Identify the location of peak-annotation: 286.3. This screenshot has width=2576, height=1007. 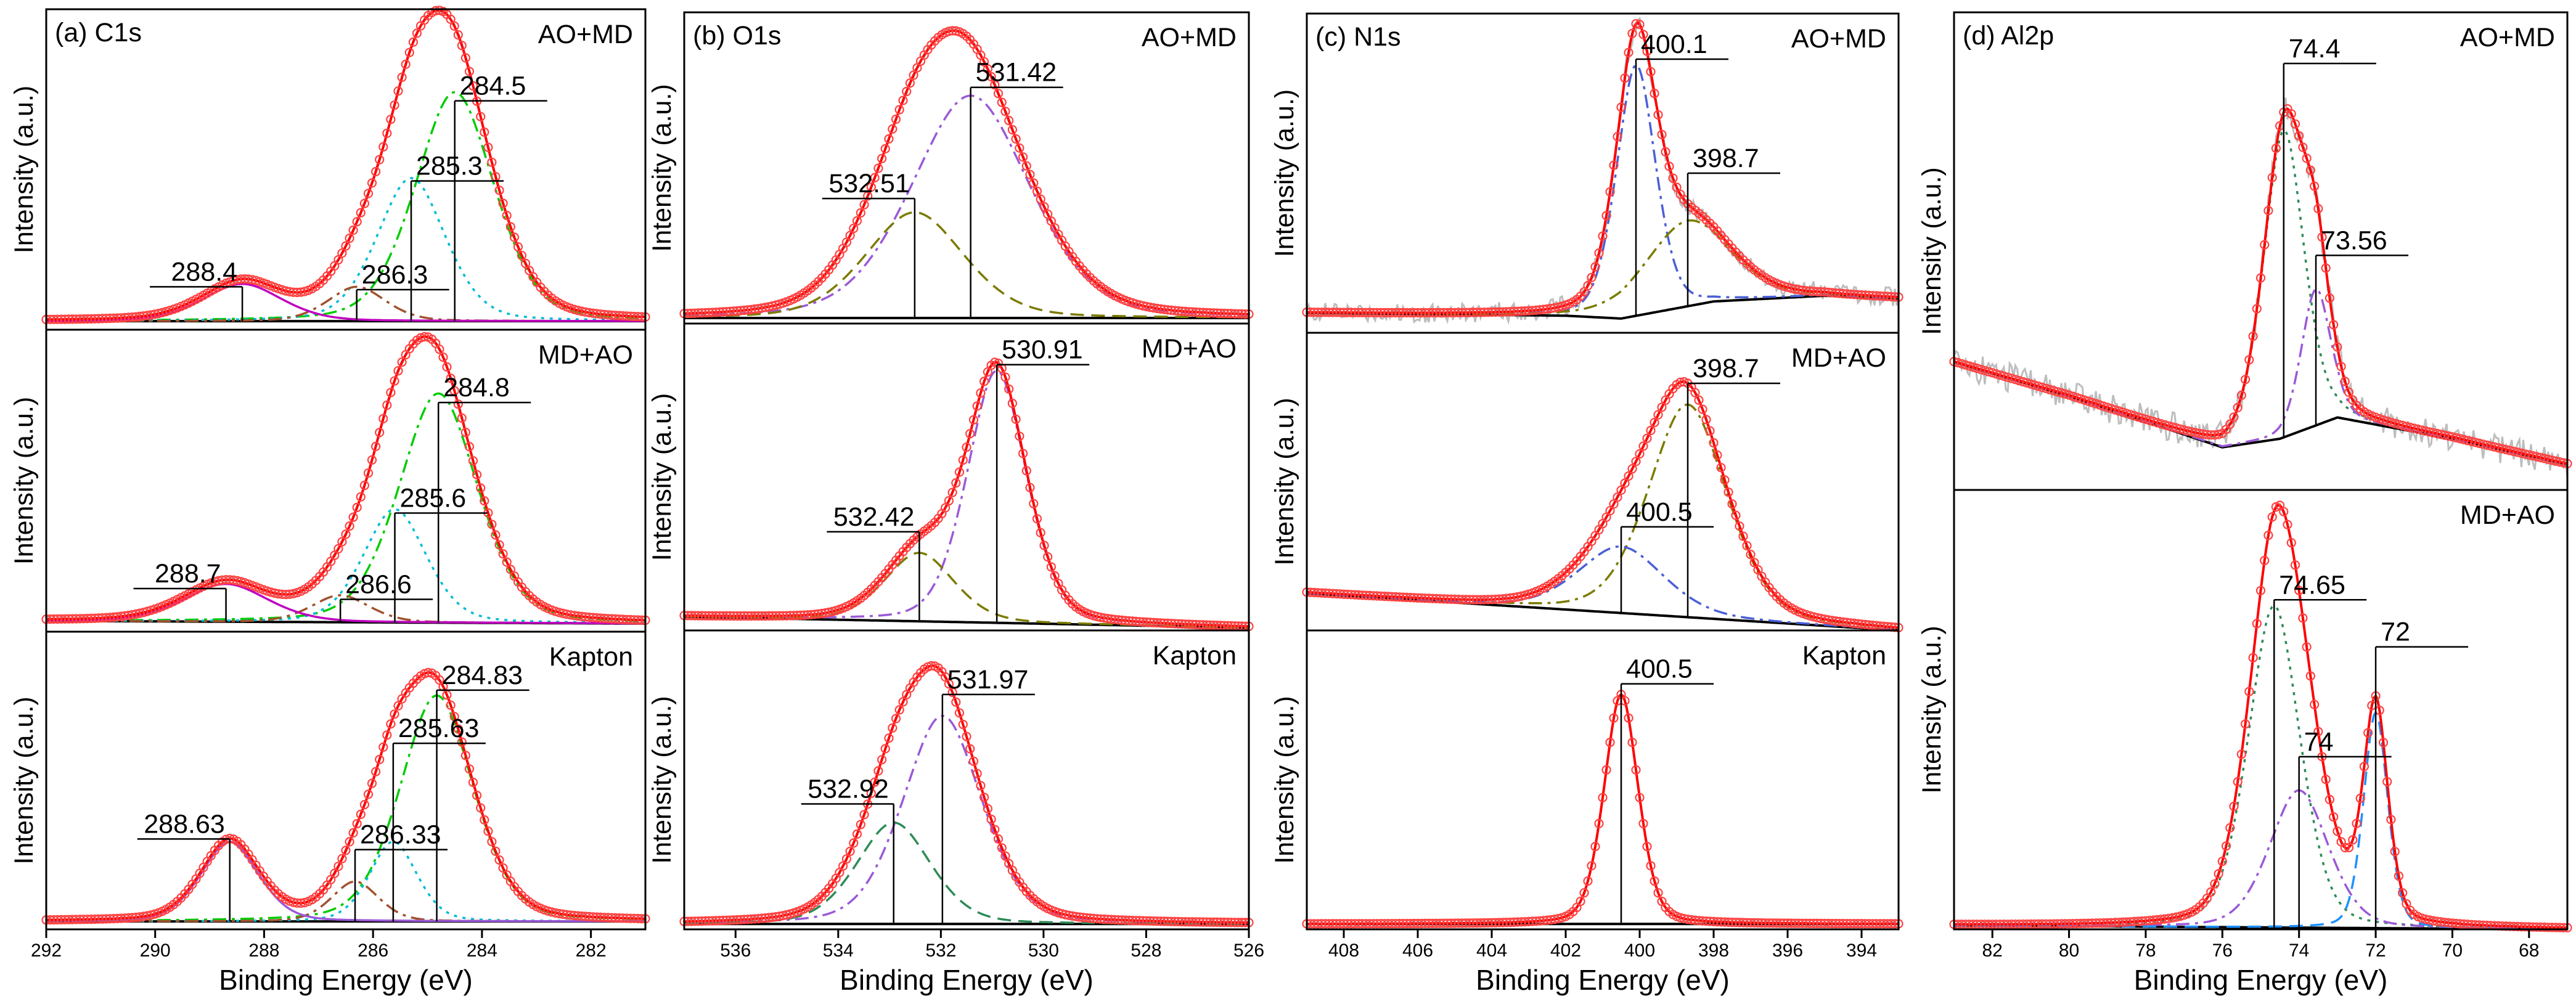
(402, 291).